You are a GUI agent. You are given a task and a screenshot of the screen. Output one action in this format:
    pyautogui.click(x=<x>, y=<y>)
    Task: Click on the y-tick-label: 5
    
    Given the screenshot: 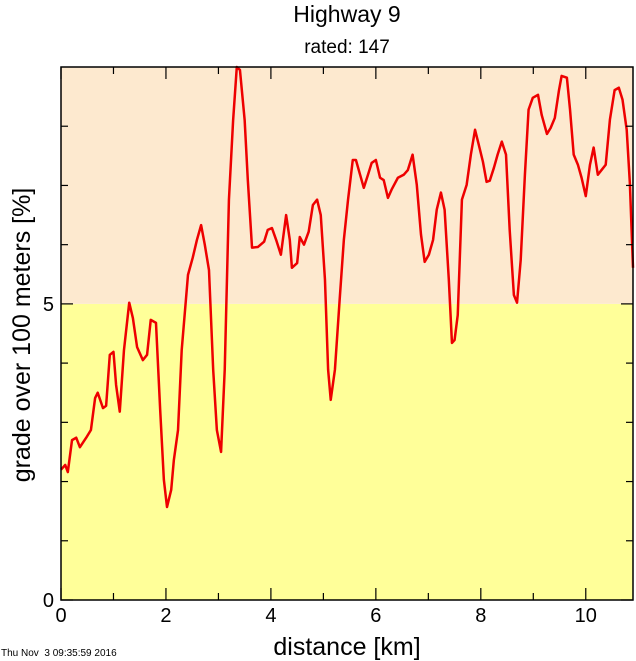 What is the action you would take?
    pyautogui.click(x=48, y=305)
    